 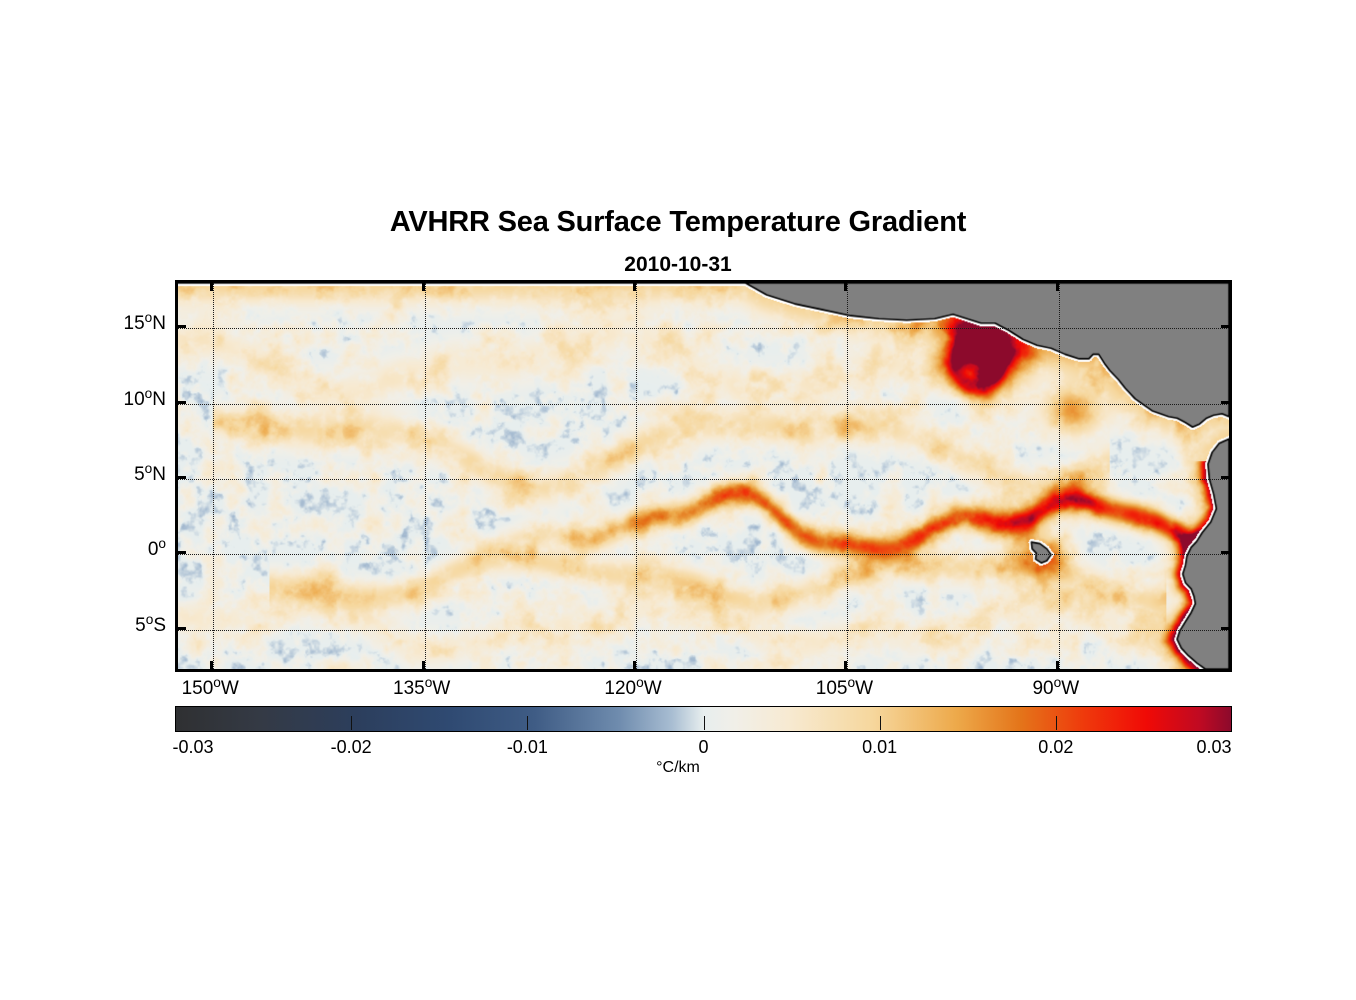 I want to click on colorbar-tick-label: -0.01, so click(x=527, y=747).